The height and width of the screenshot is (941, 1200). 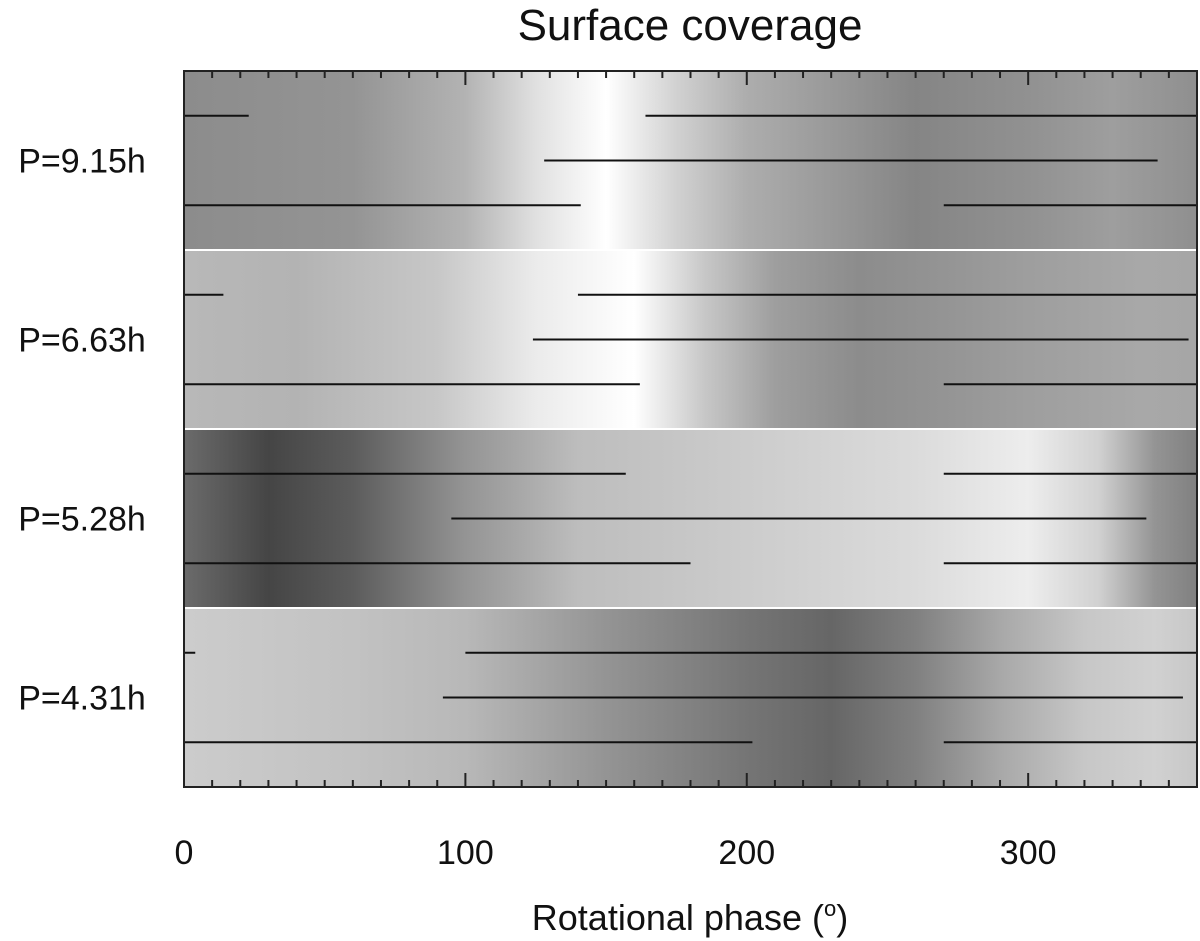 What do you see at coordinates (842, 917) in the screenshot?
I see `x-axis-label-close: )` at bounding box center [842, 917].